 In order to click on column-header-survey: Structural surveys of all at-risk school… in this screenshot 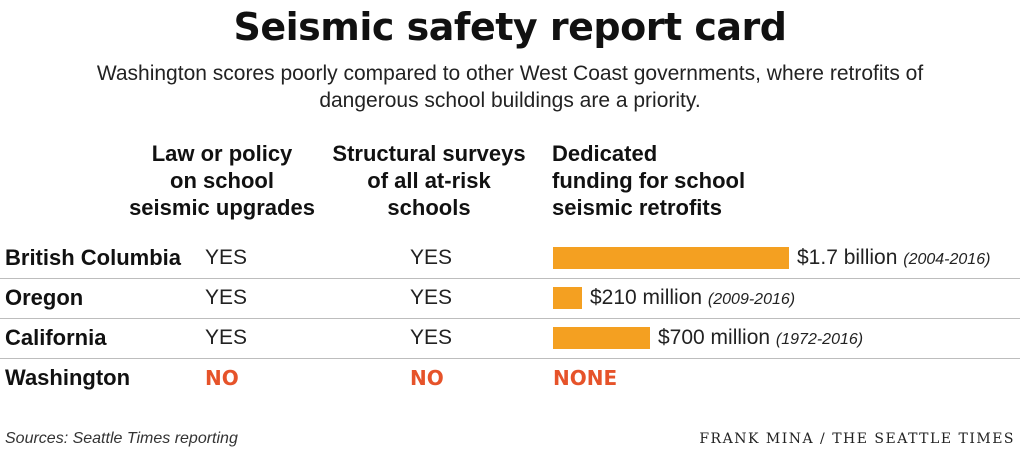, I will do `click(429, 180)`.